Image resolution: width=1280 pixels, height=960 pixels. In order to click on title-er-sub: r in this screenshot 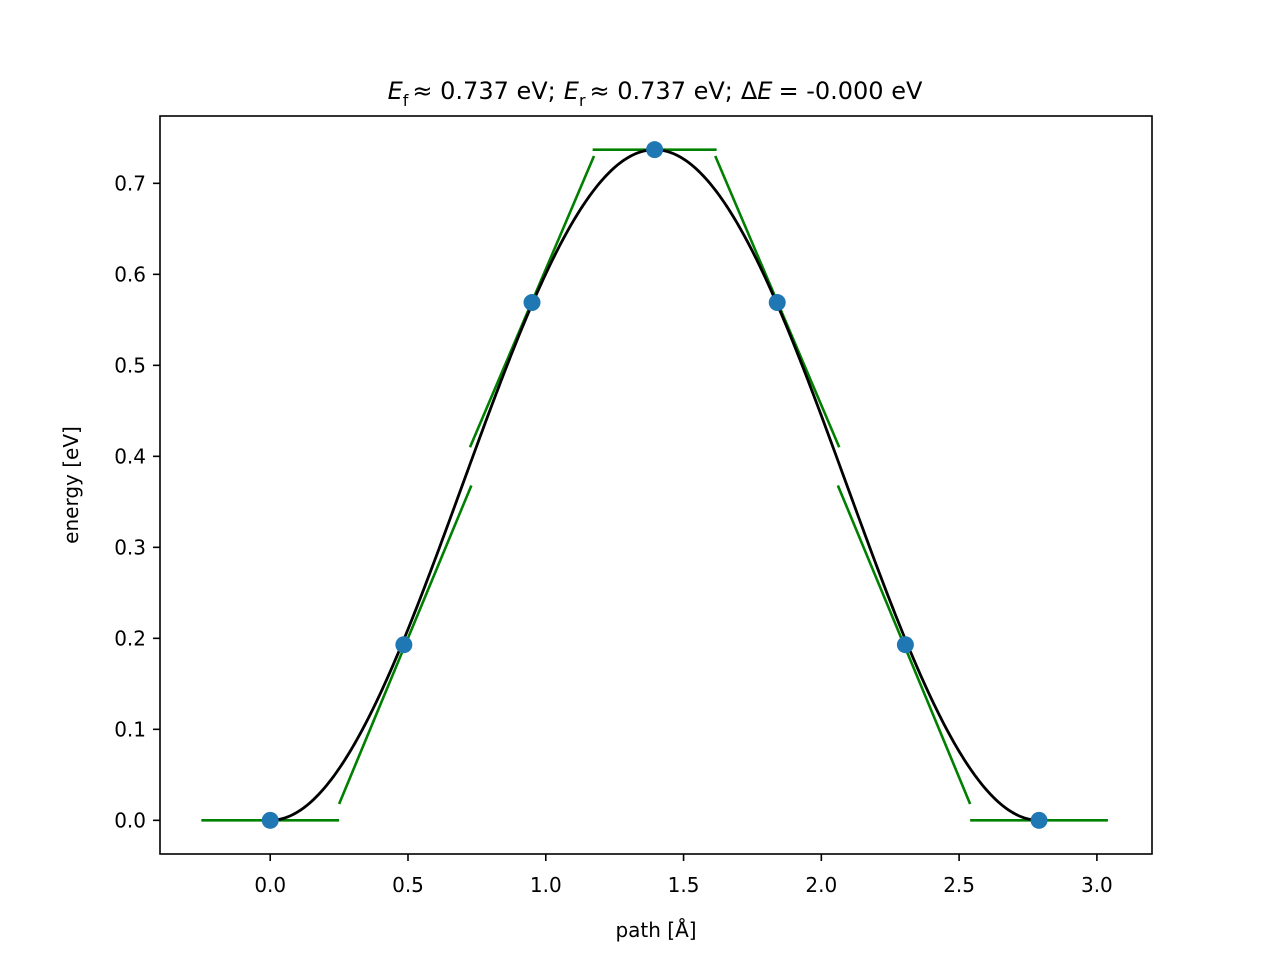, I will do `click(582, 100)`.